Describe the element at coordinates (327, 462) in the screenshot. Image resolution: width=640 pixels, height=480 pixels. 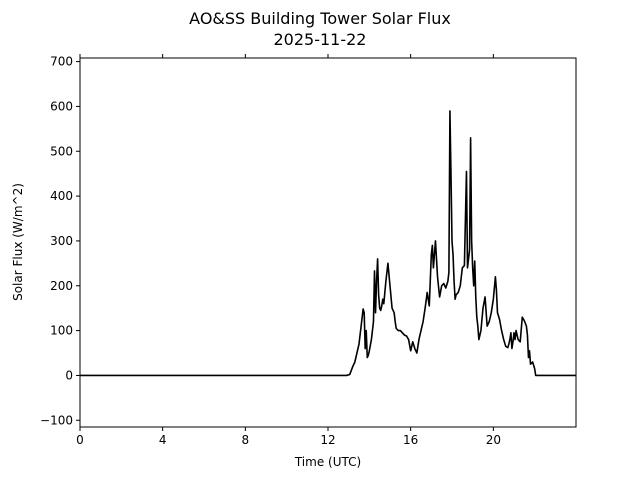
I see `x-axis-label: Time (UTC)` at that location.